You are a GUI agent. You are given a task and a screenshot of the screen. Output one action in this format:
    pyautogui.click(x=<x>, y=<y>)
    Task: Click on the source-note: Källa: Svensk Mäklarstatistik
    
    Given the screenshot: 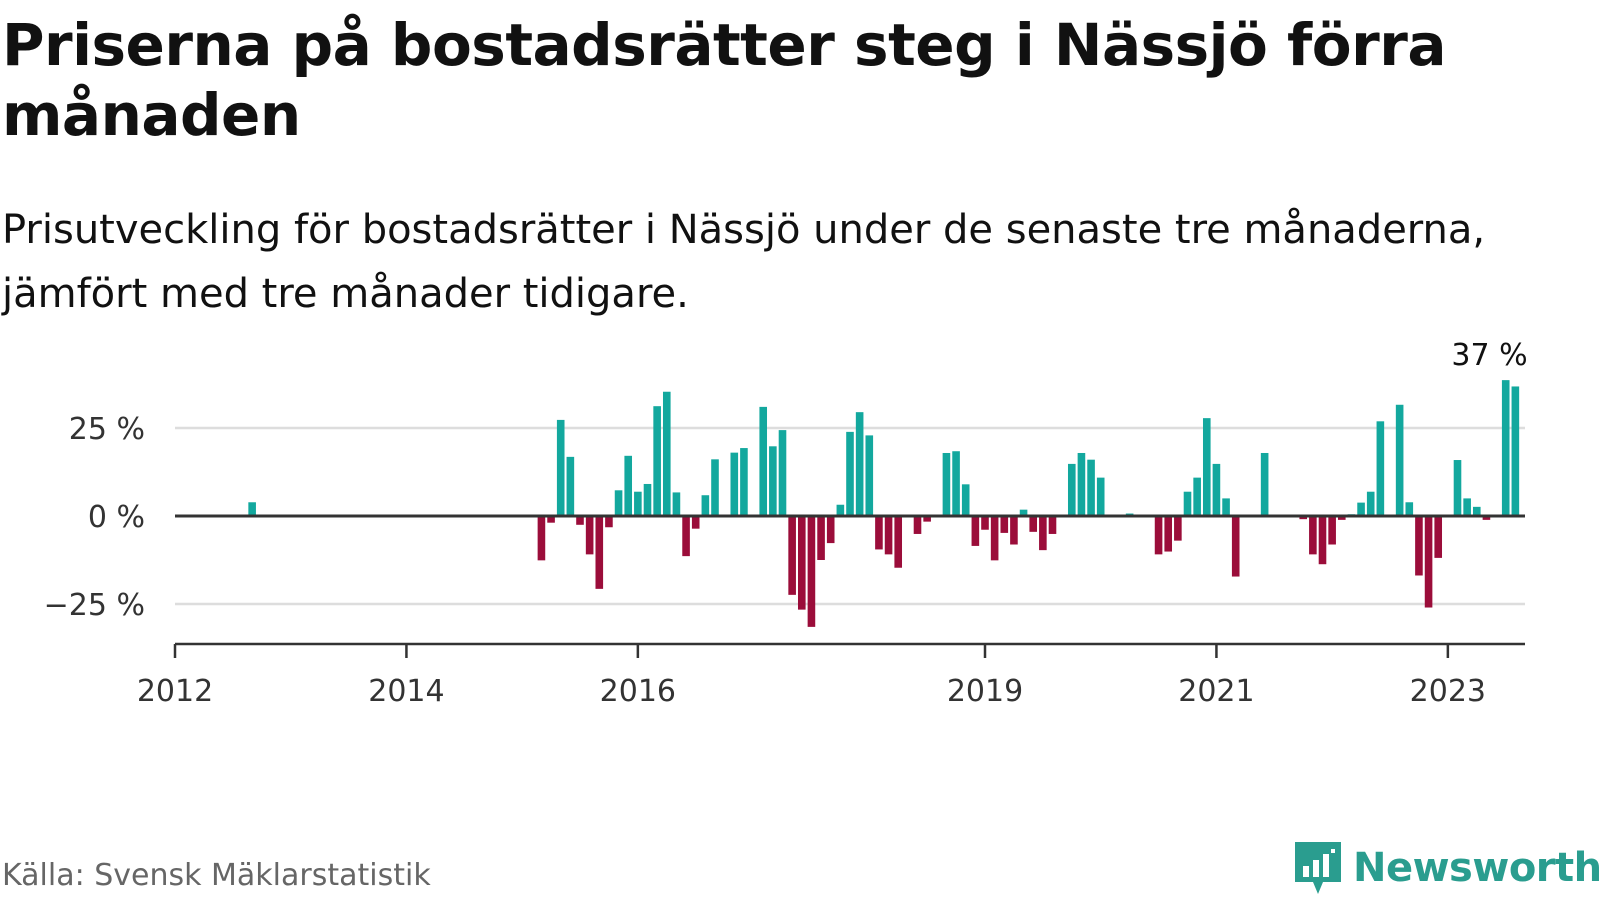 What is the action you would take?
    pyautogui.click(x=216, y=875)
    